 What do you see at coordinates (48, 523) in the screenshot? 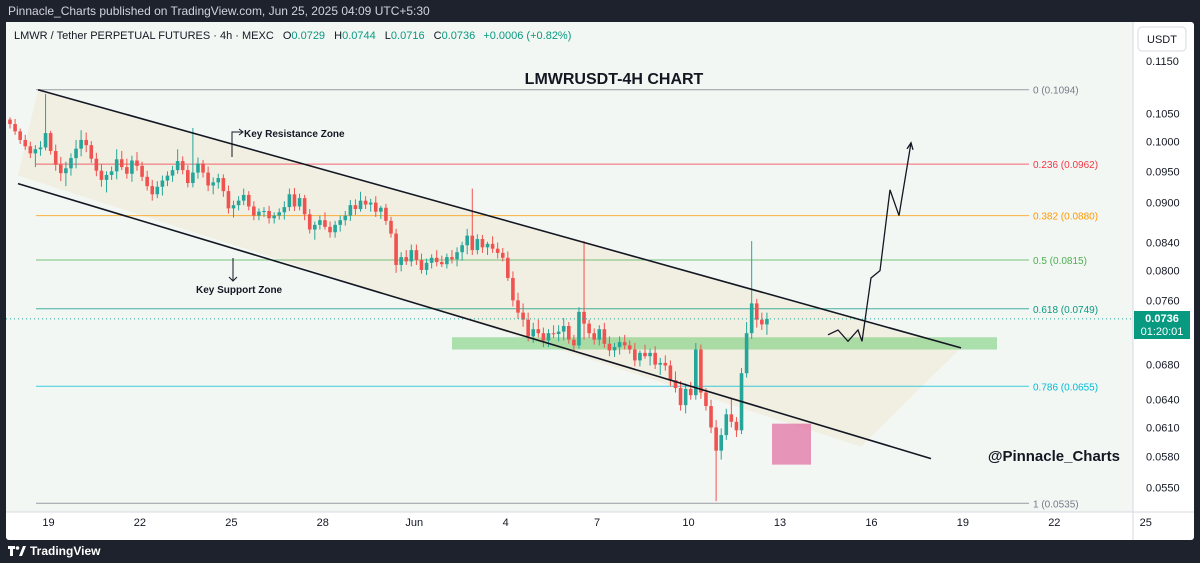
I see `time-tick-label: 19` at bounding box center [48, 523].